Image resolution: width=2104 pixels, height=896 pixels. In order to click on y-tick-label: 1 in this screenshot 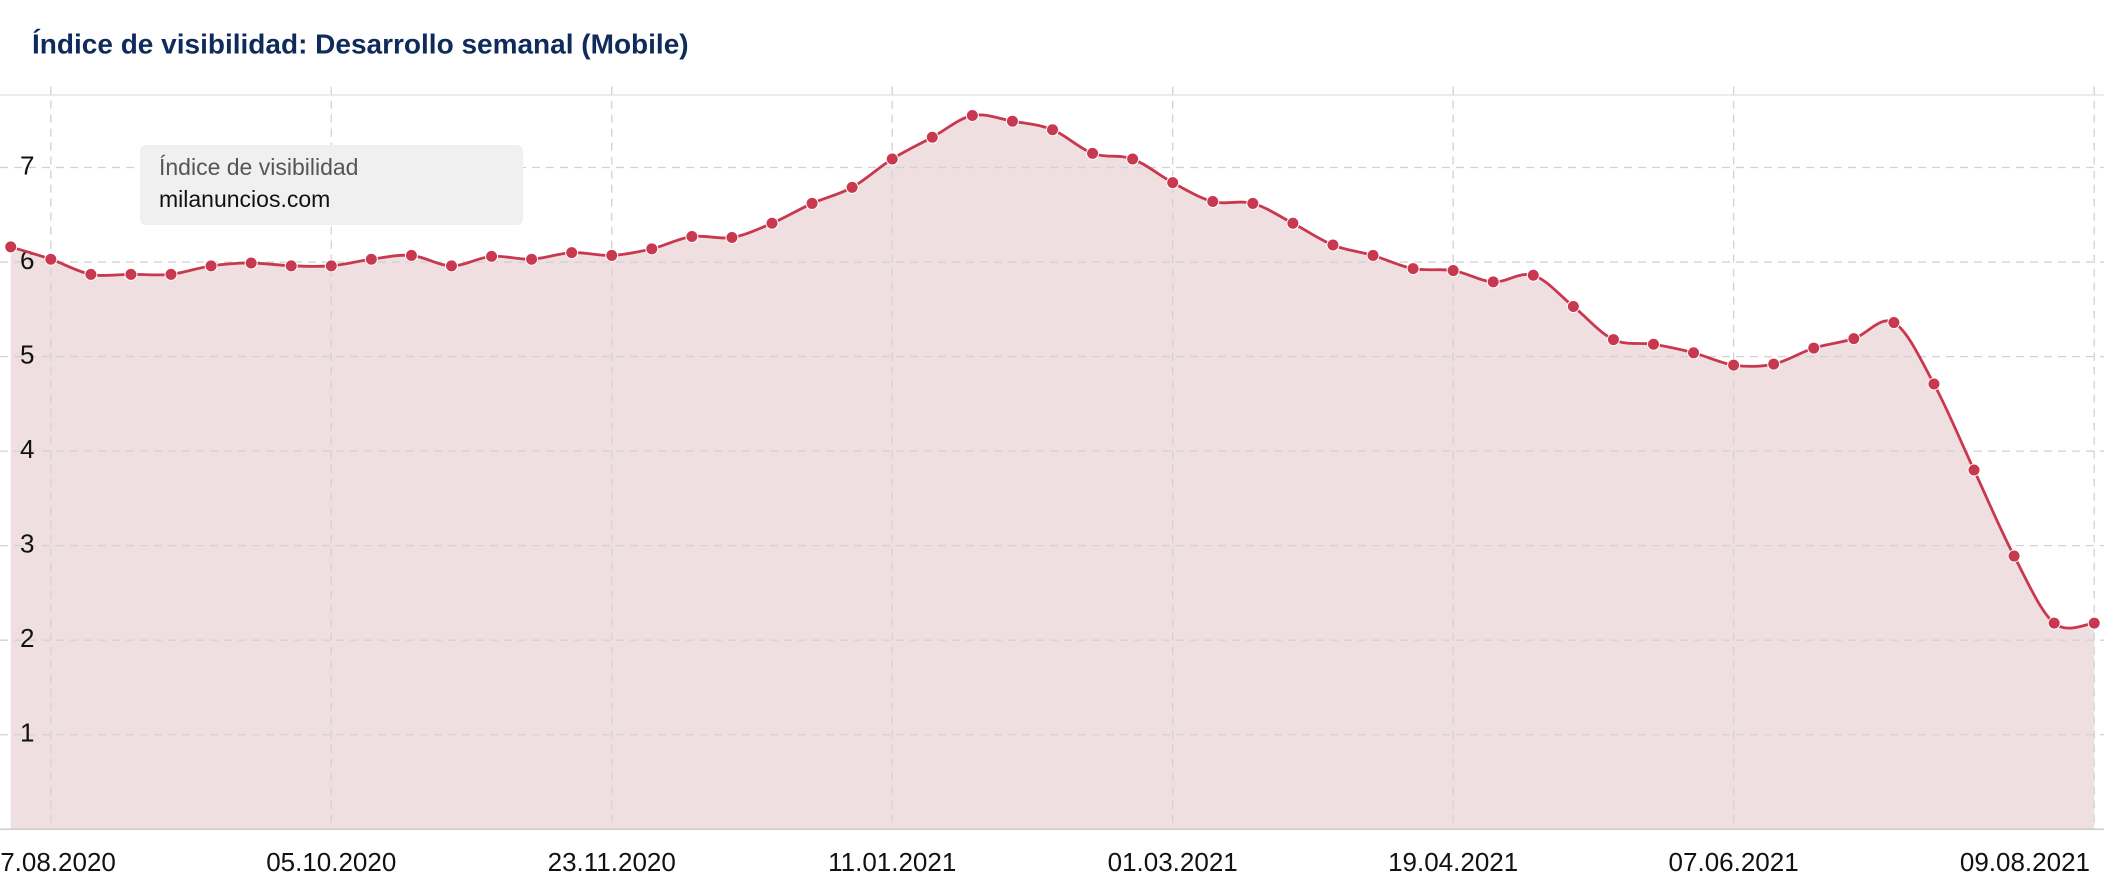, I will do `click(27, 733)`.